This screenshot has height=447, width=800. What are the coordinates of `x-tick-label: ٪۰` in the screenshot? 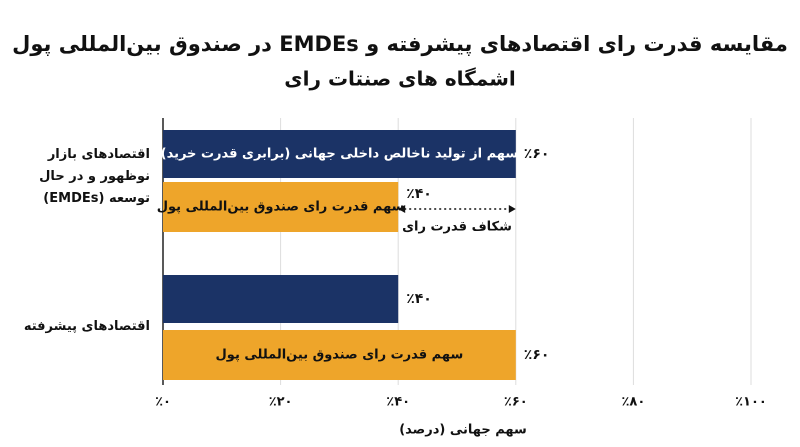 It's located at (163, 402).